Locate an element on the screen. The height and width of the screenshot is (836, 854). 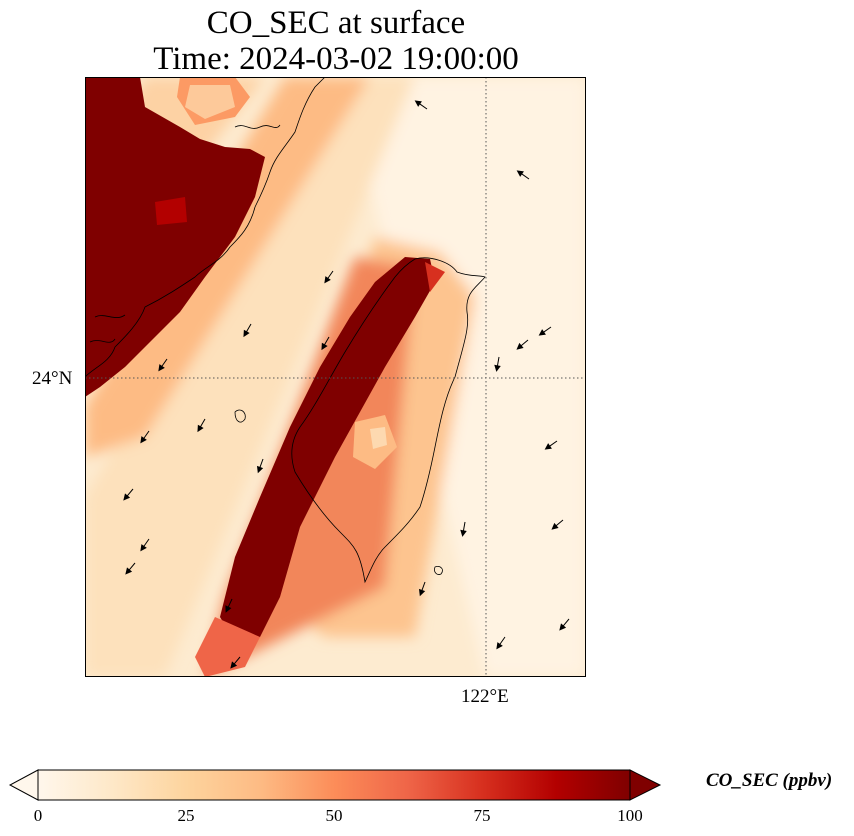
high-concentration-plume-taiwan is located at coordinates (320, 467).